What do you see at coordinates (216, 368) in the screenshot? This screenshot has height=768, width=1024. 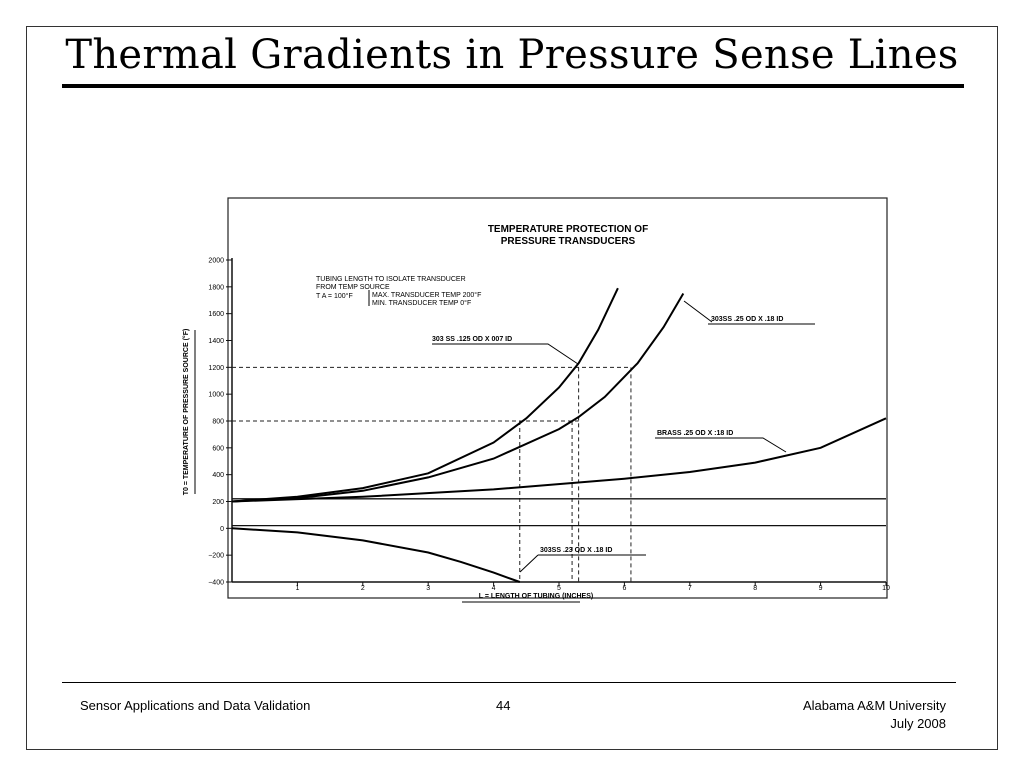 I see `y-tick-label: 1200` at bounding box center [216, 368].